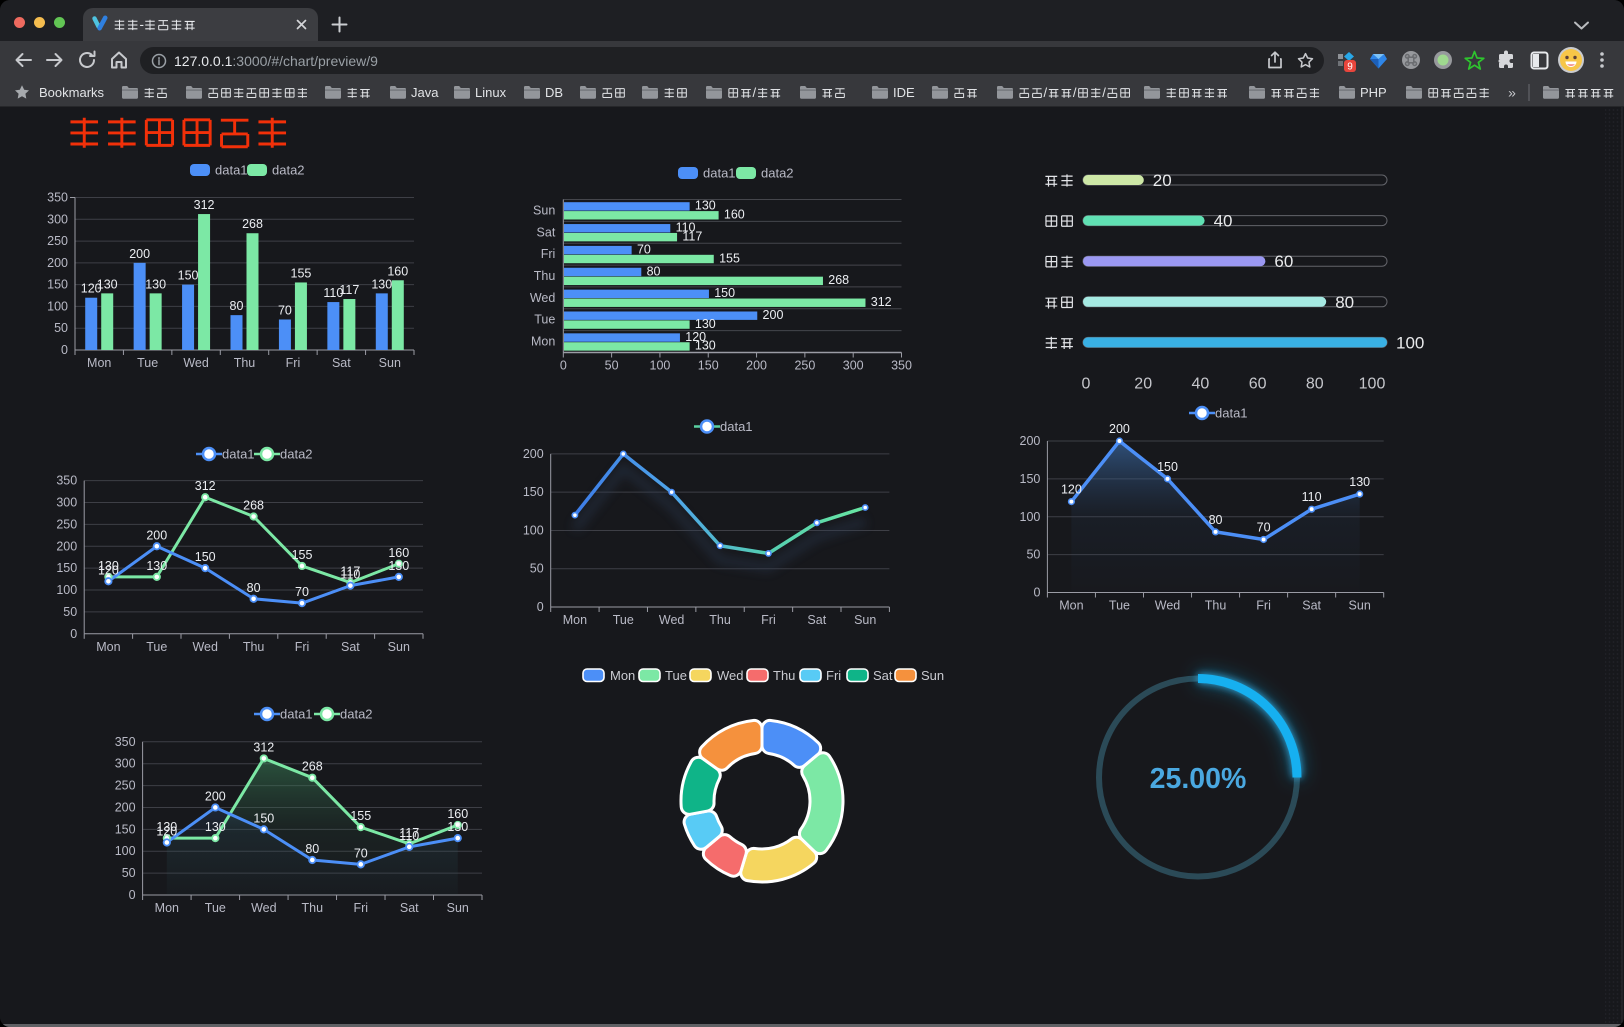  I want to click on svg-text: Java, so click(425, 92).